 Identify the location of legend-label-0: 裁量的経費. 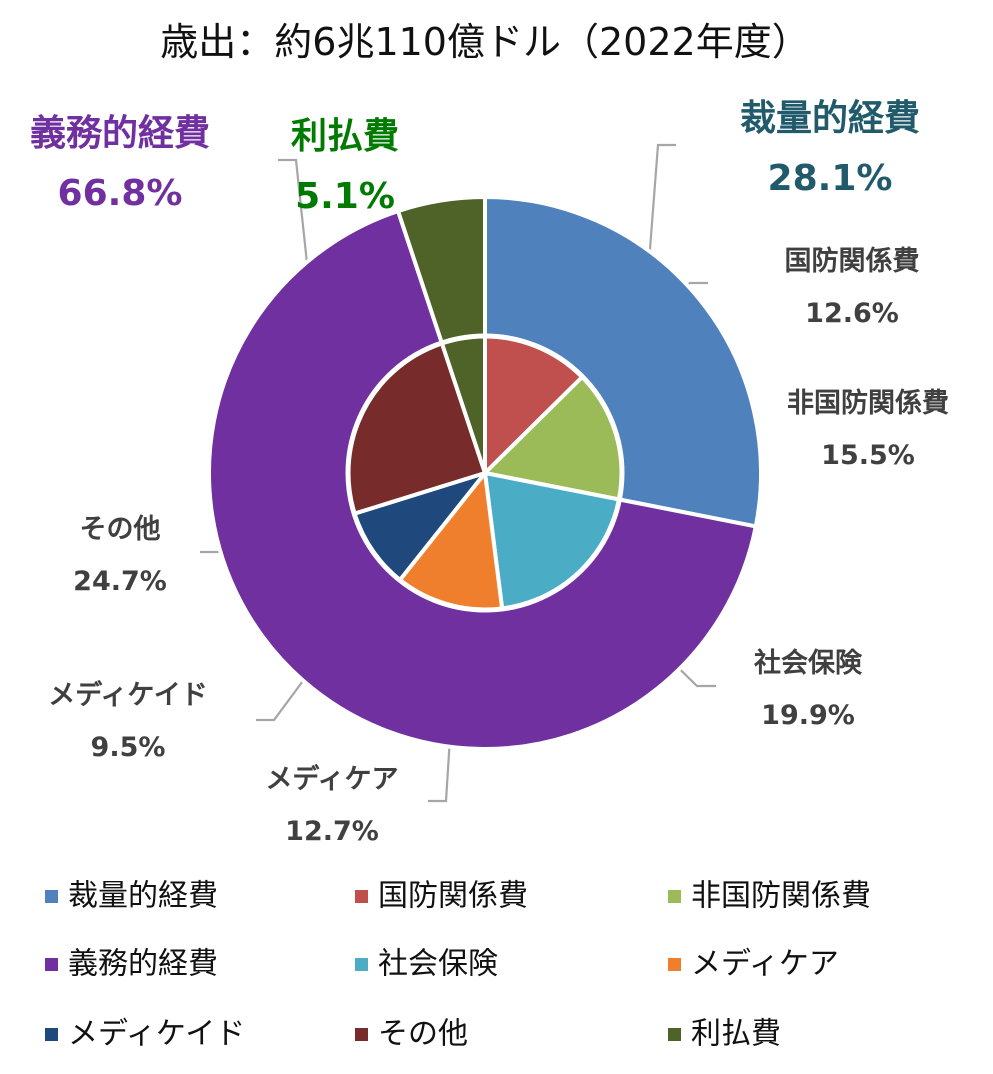
(143, 896).